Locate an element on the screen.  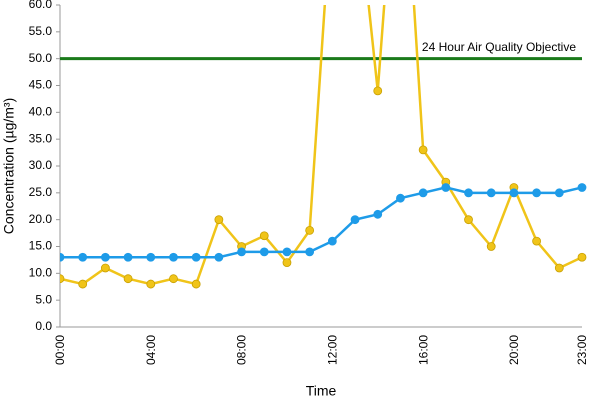
y-tick-label: 60.0 is located at coordinates (41, 5).